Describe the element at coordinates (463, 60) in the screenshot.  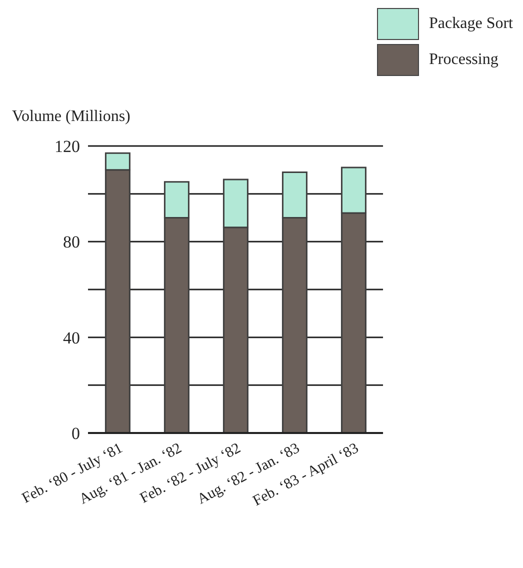
I see `legend-label: Processing` at that location.